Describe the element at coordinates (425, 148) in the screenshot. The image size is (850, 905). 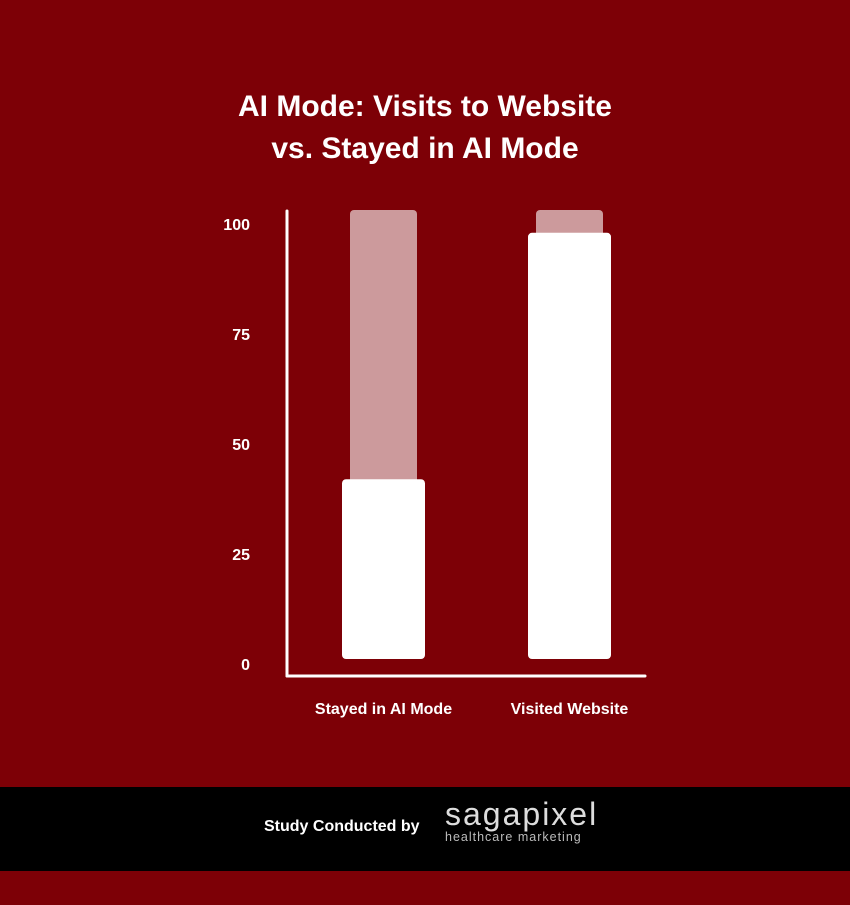
I see `title-line-2: vs. Stayed in AI Mode` at that location.